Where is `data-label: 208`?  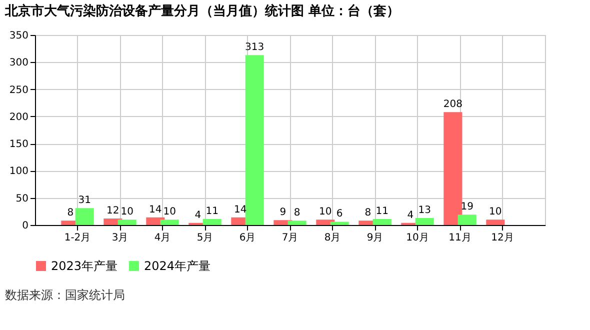 data-label: 208 is located at coordinates (452, 104).